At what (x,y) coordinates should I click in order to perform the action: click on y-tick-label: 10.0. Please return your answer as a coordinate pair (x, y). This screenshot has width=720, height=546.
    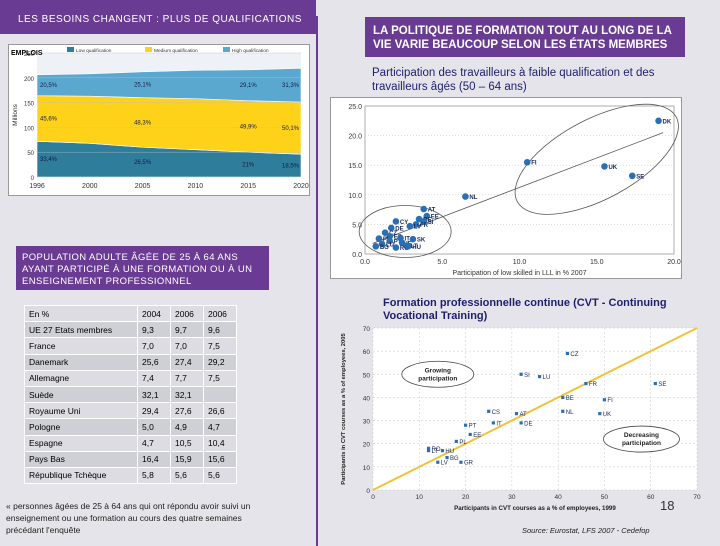
    Looking at the image, I should click on (355, 196).